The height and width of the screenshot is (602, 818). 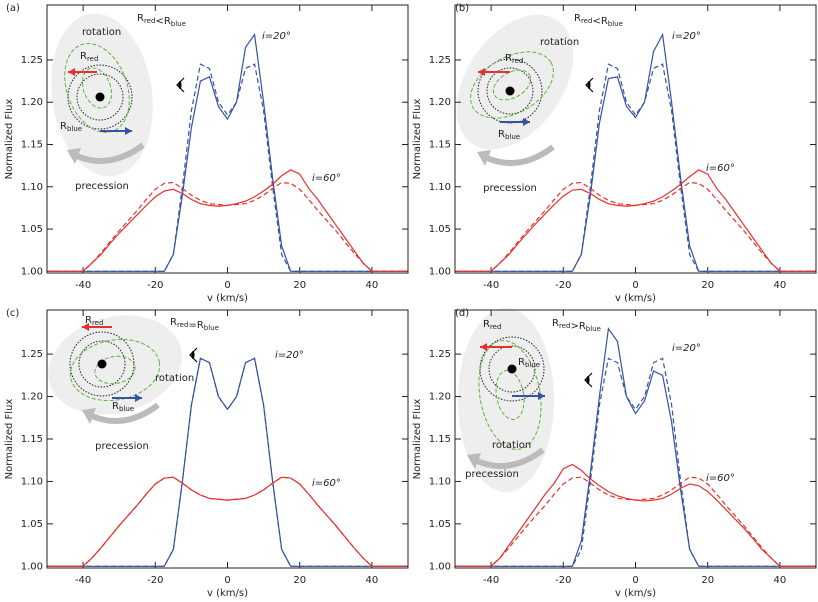 What do you see at coordinates (12, 313) in the screenshot?
I see `panel-label: (c)` at bounding box center [12, 313].